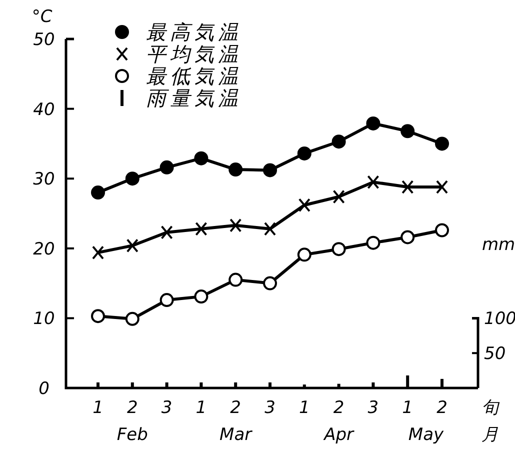 Image resolution: width=515 pixels, height=449 pixels. I want to click on y-tick-label: 40, so click(44, 110).